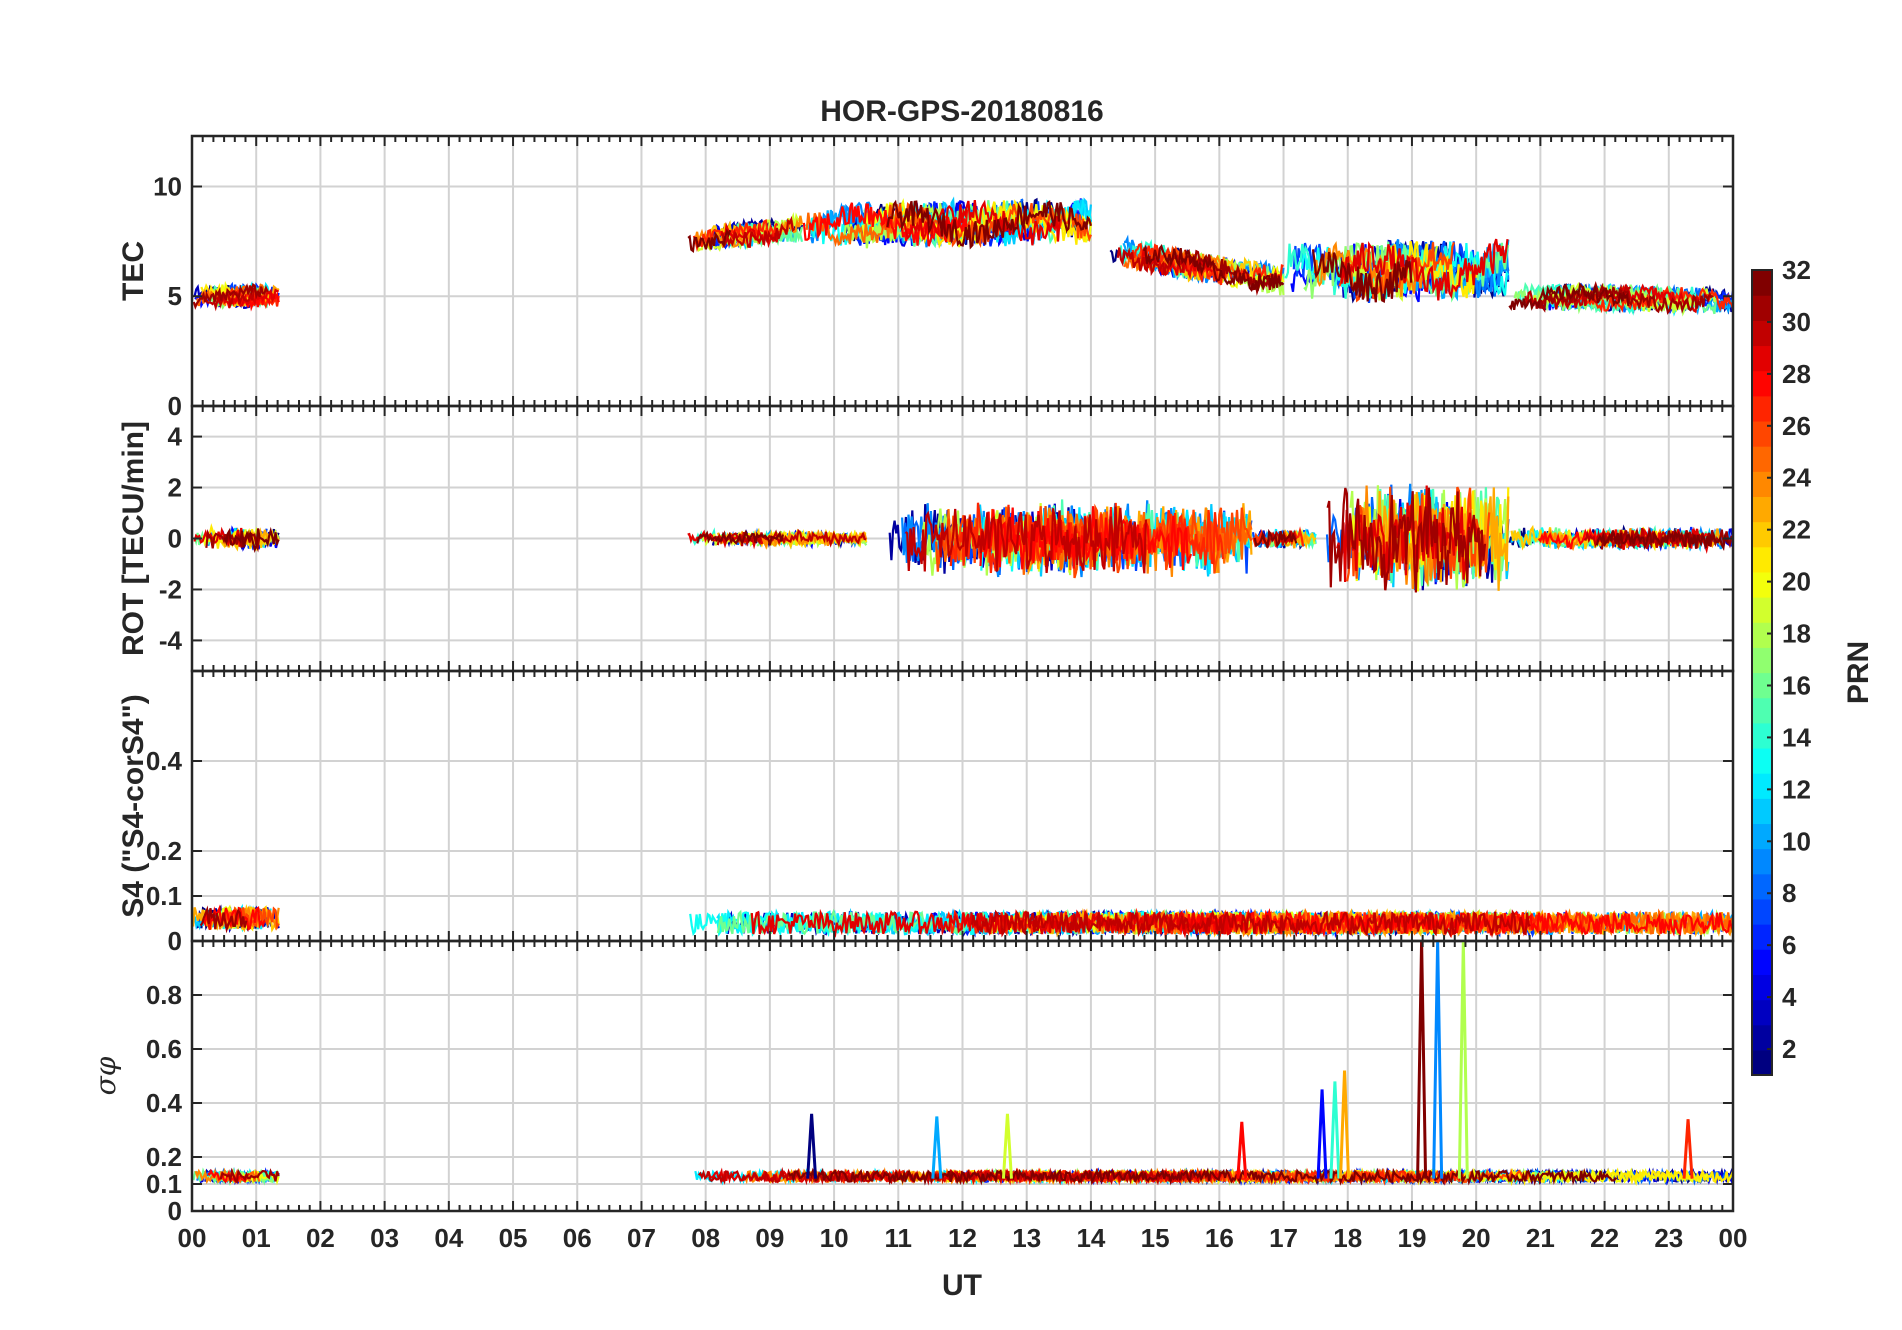  I want to click on colorbar-tick-label: 26, so click(1796, 426).